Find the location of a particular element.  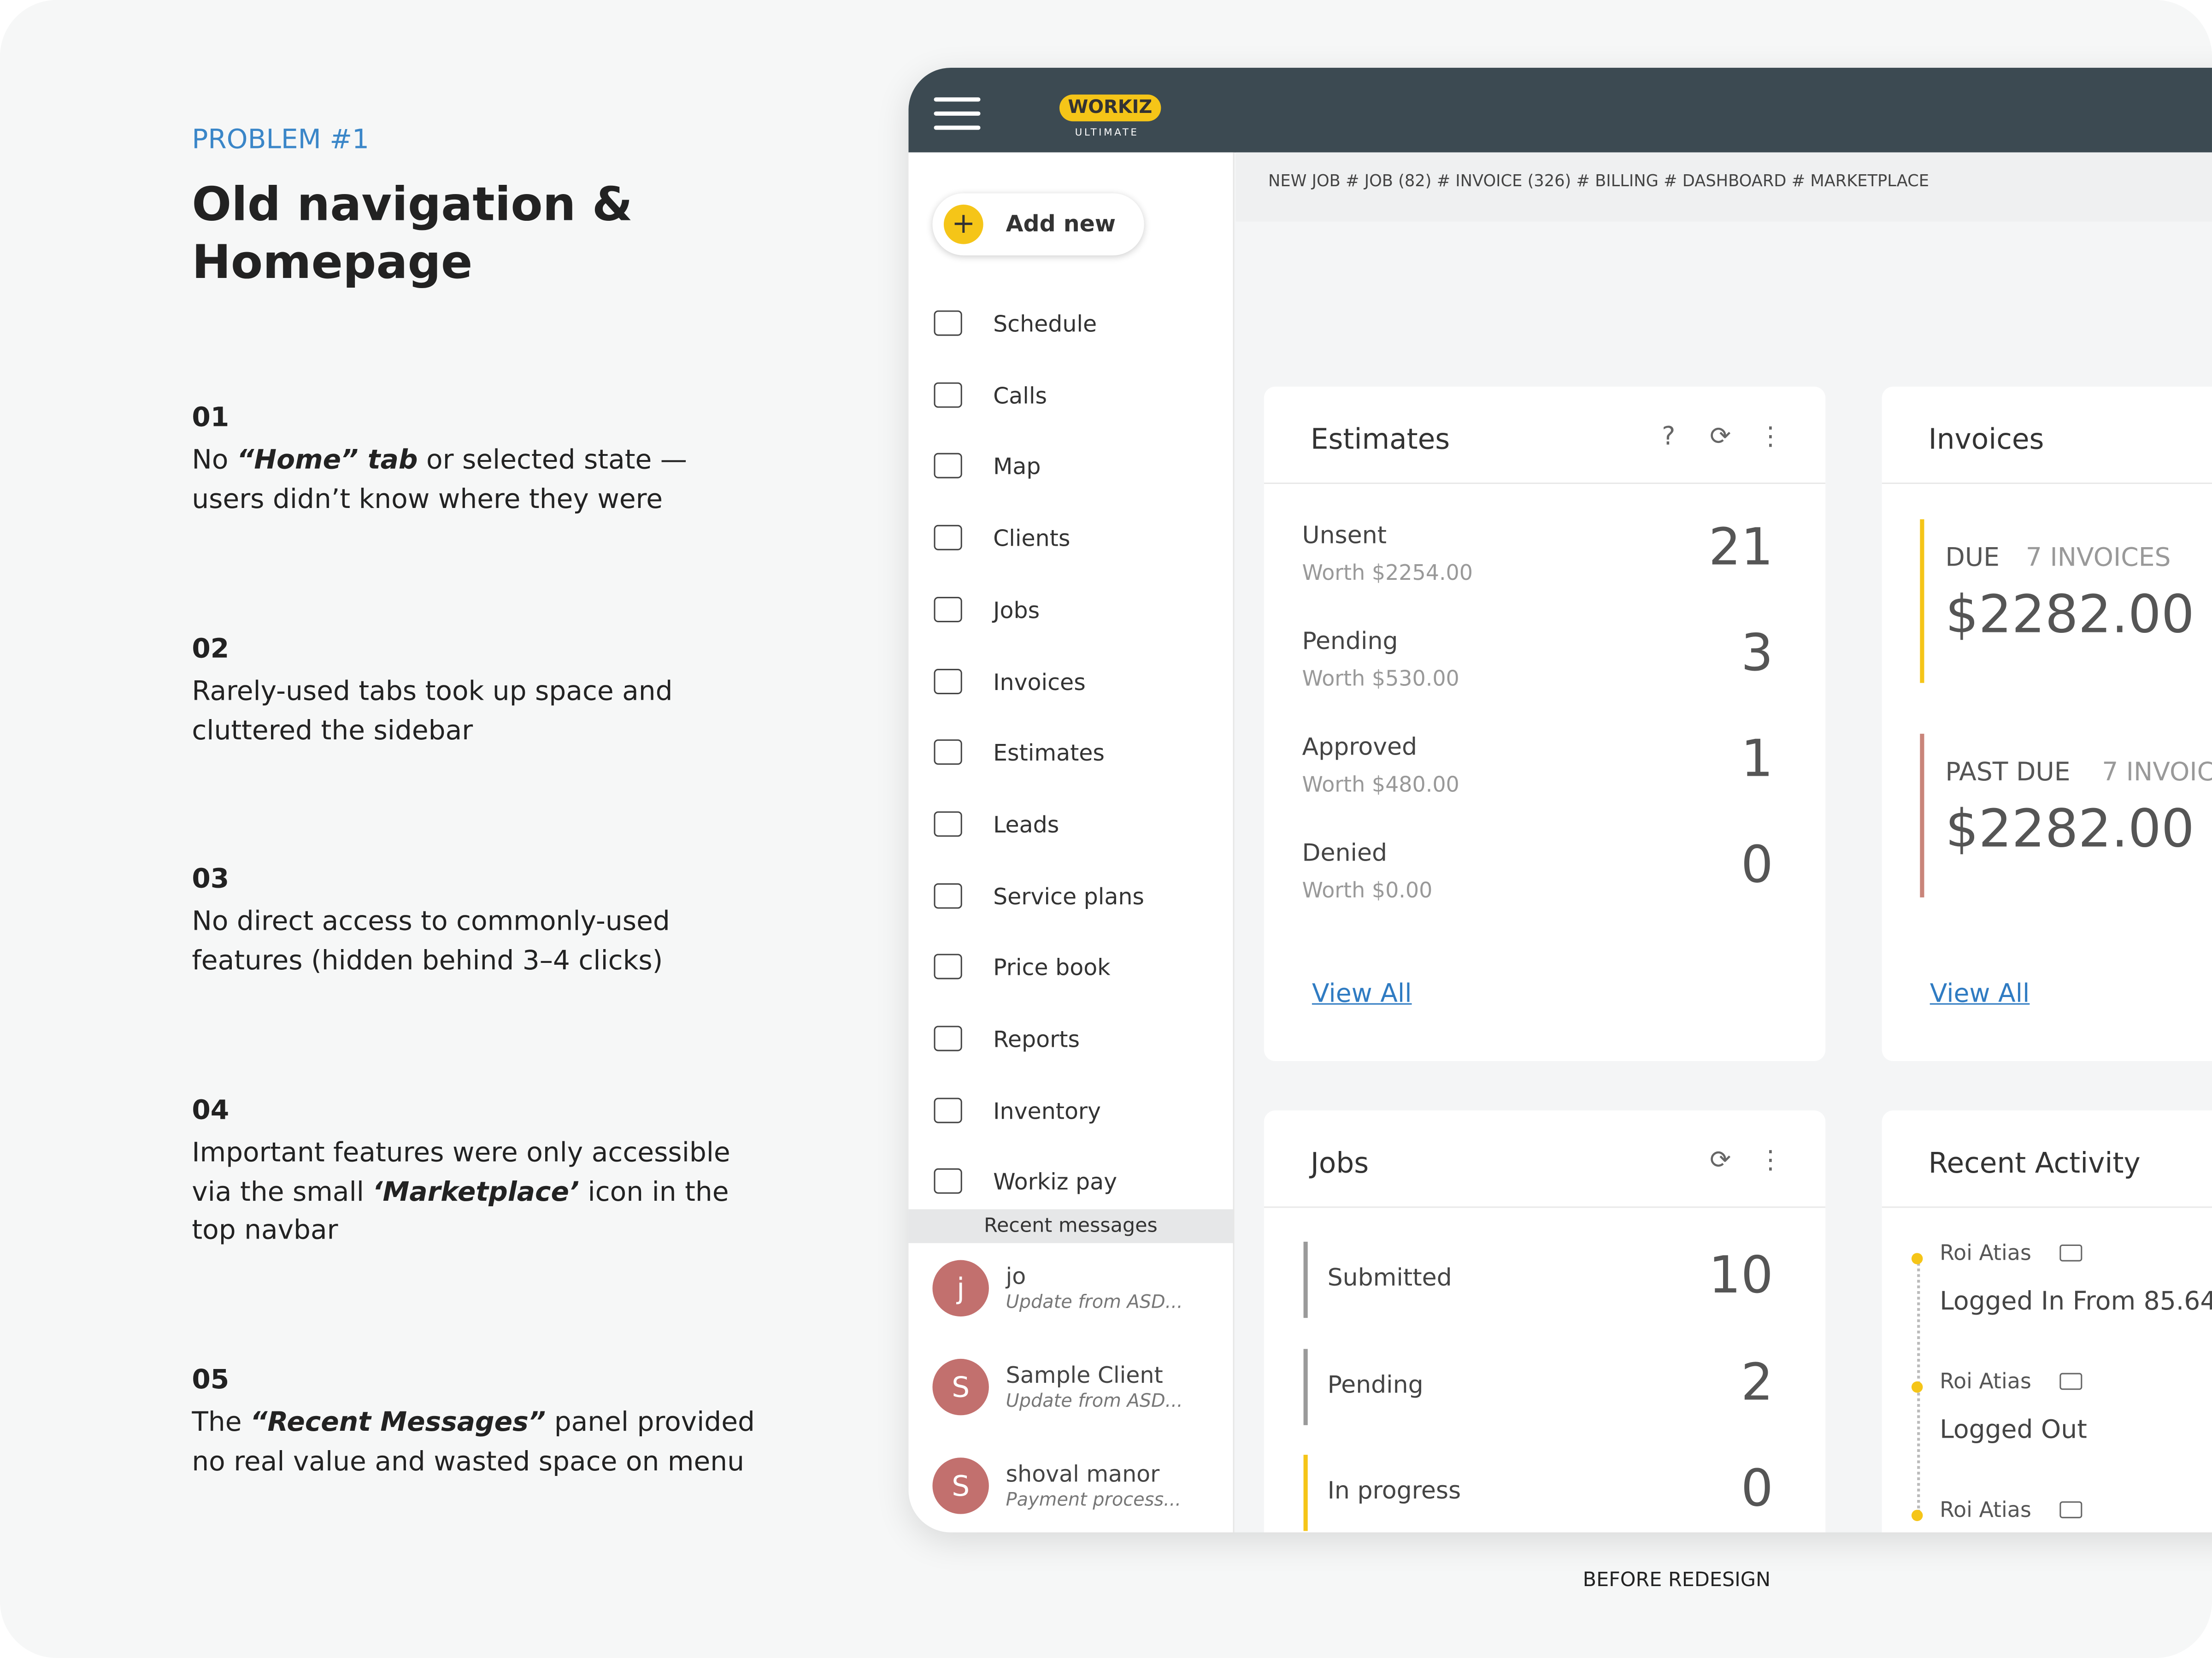

card-title: Estimates is located at coordinates (1380, 439).